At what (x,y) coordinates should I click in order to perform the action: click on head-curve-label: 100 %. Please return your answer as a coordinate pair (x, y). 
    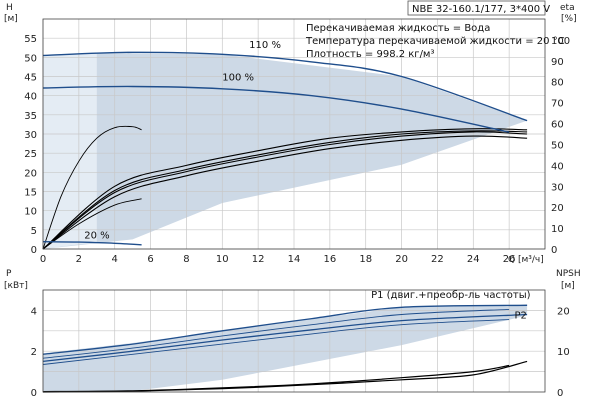
    Looking at the image, I should click on (238, 77).